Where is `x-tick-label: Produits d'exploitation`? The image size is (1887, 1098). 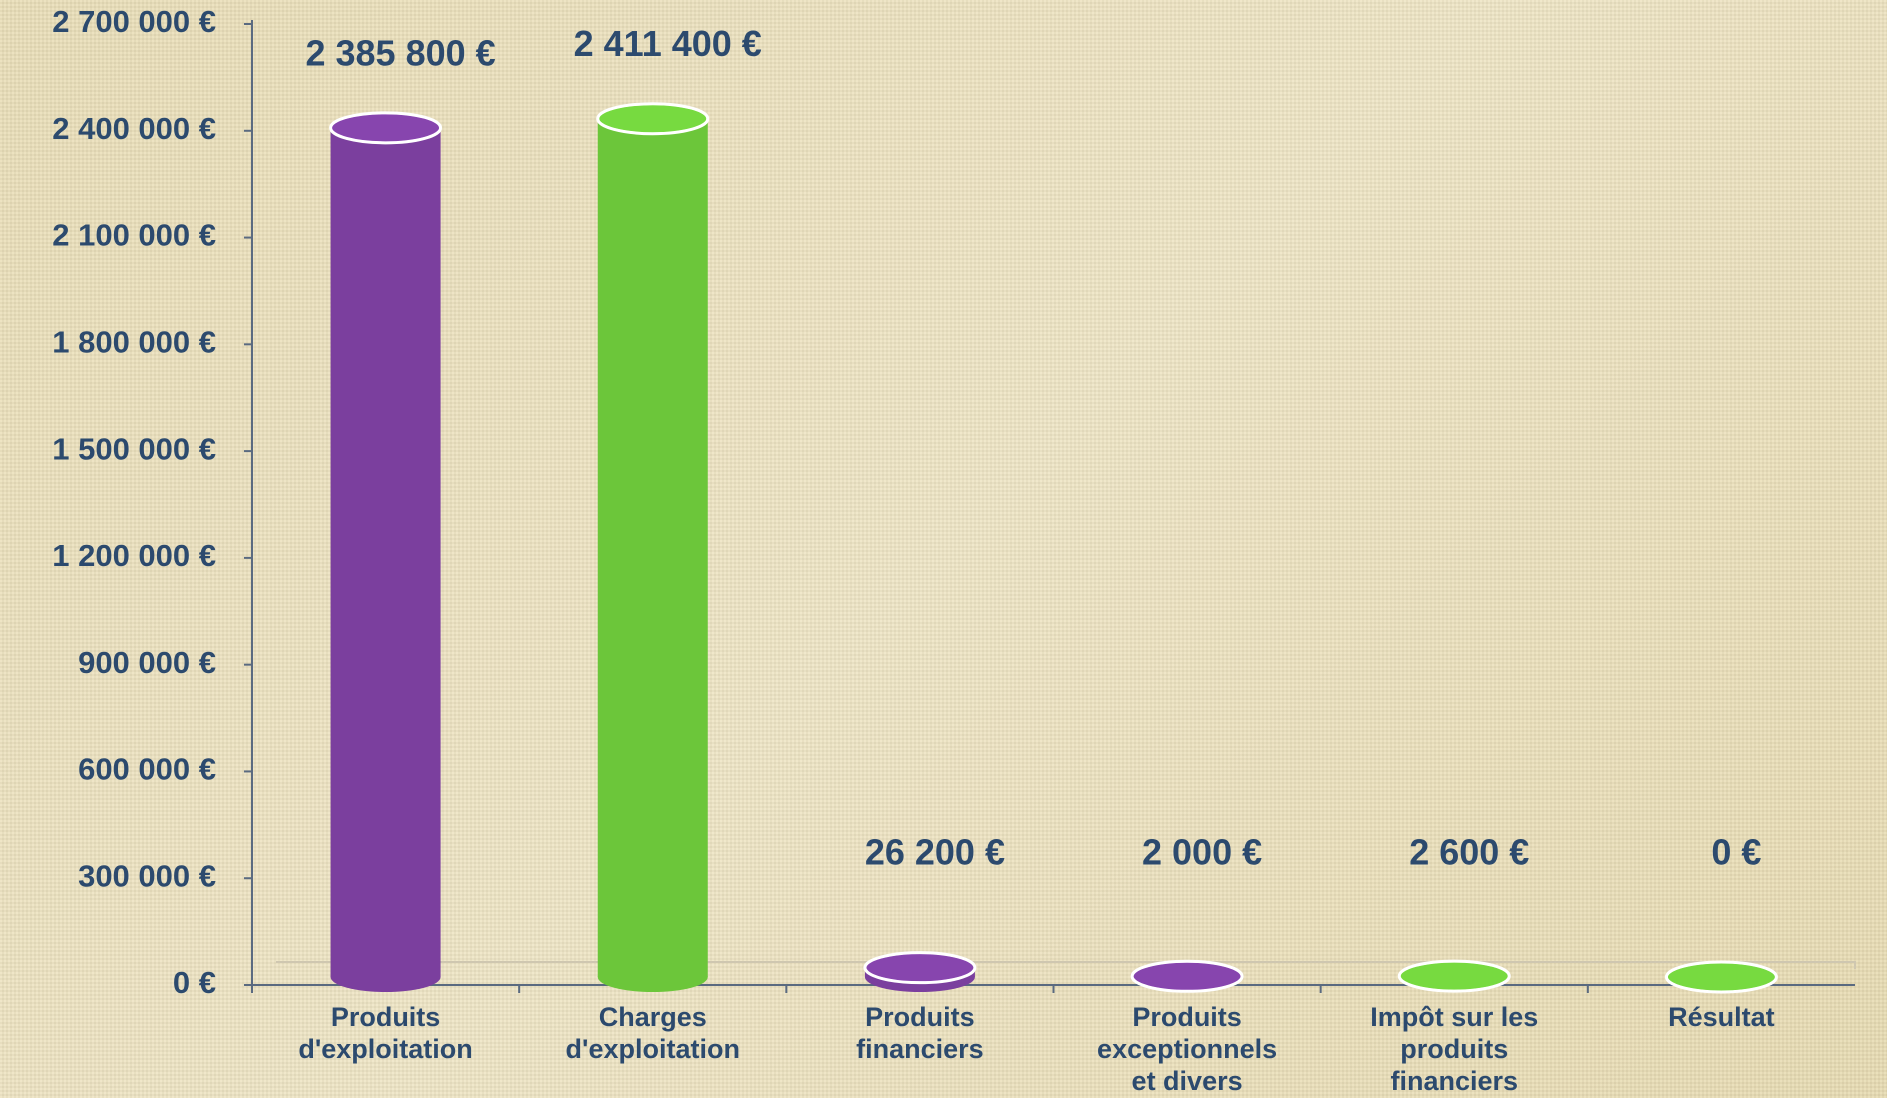 x-tick-label: Produits d'exploitation is located at coordinates (385, 1033).